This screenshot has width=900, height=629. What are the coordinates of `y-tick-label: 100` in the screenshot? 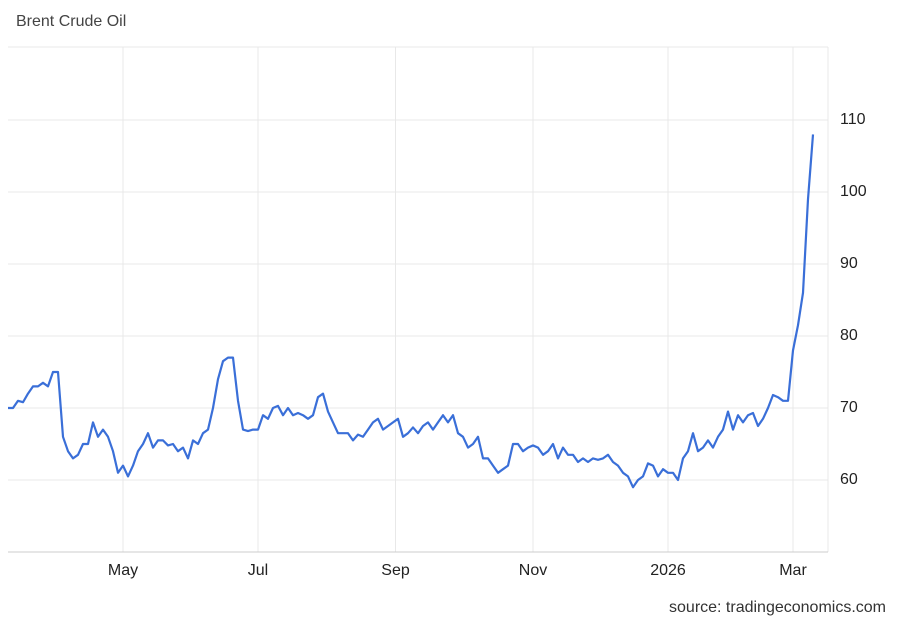 It's located at (853, 191).